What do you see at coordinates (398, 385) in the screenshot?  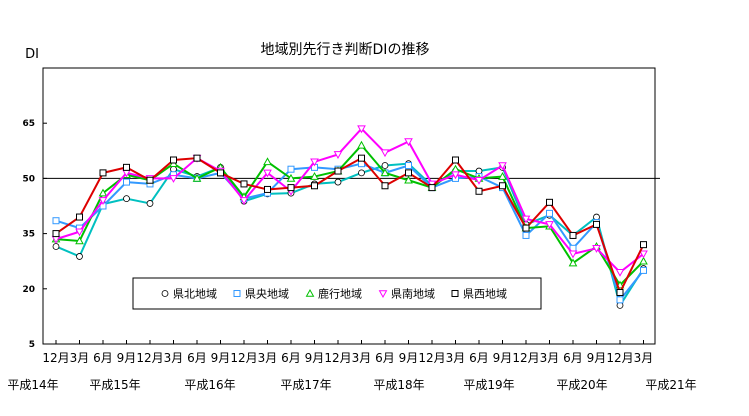 I see `era-label: 平成18年` at bounding box center [398, 385].